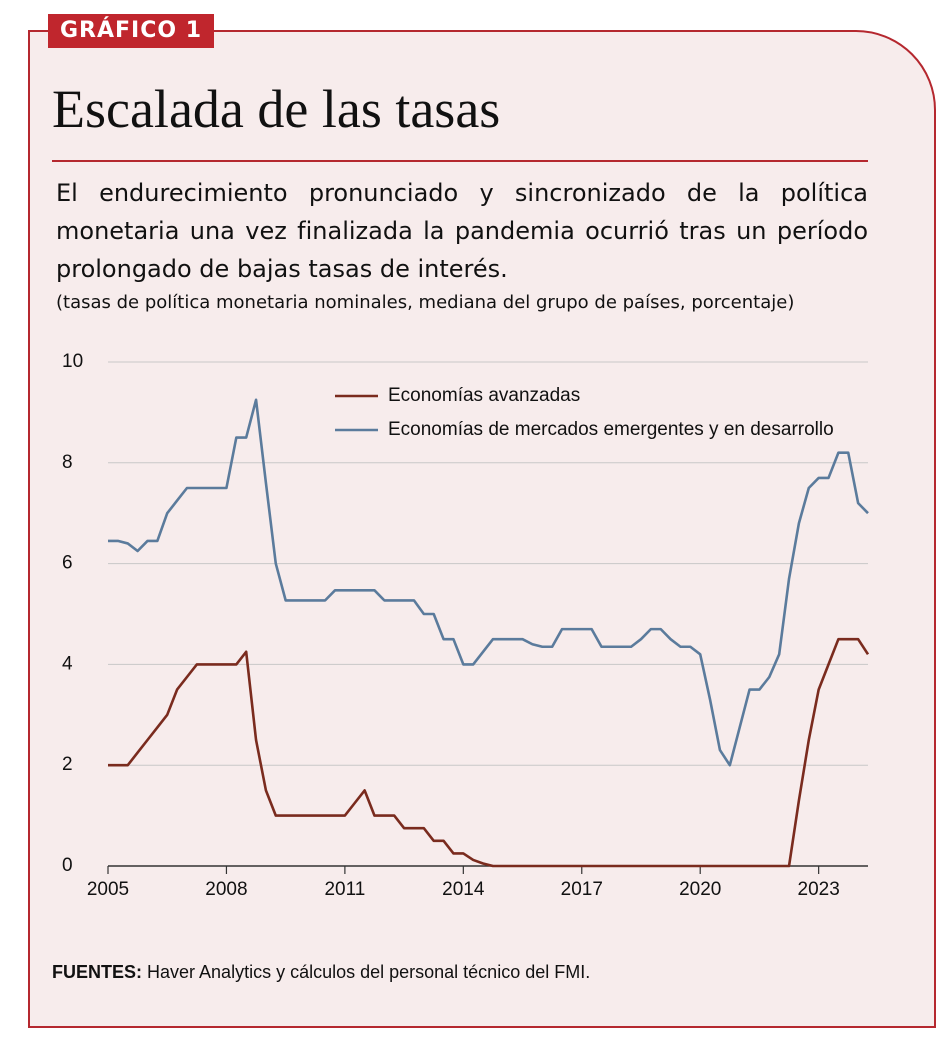  I want to click on y-tick-label: 10, so click(72, 361).